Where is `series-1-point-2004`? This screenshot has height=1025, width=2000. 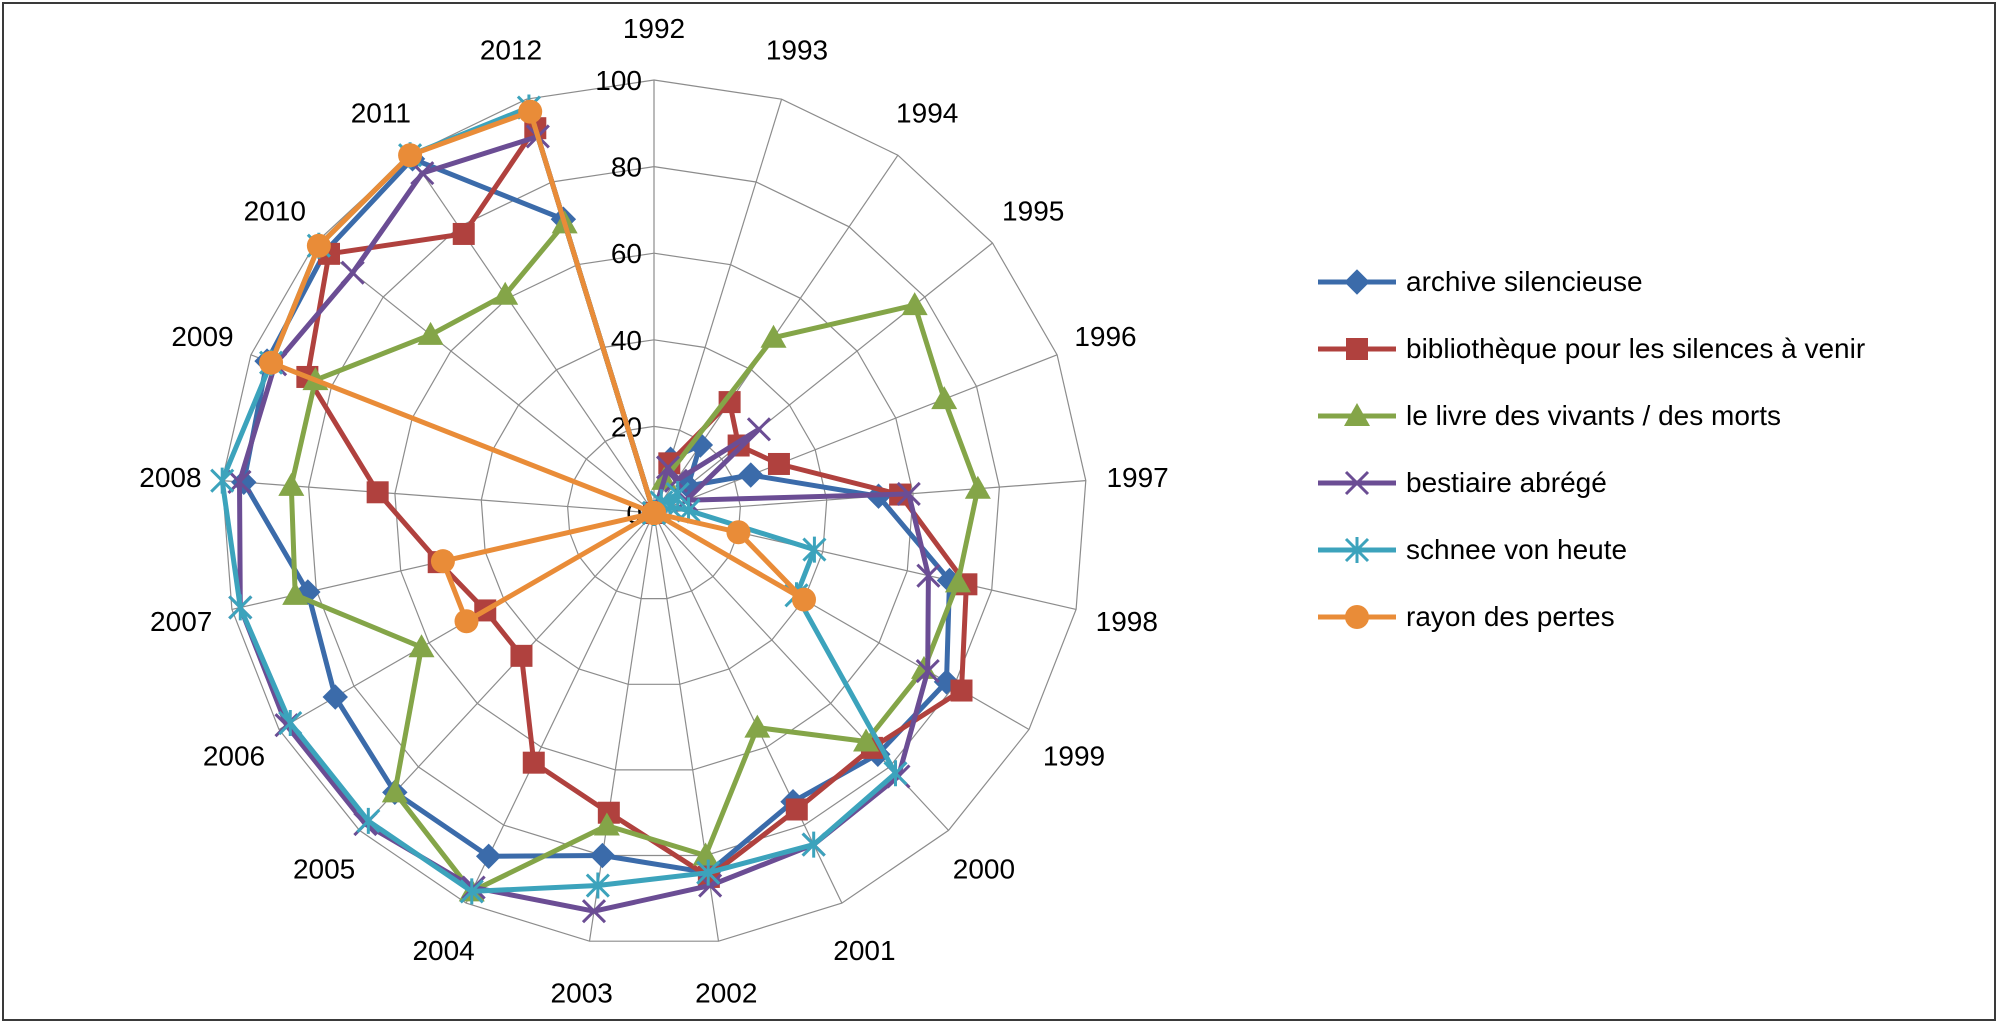 series-1-point-2004 is located at coordinates (533, 762).